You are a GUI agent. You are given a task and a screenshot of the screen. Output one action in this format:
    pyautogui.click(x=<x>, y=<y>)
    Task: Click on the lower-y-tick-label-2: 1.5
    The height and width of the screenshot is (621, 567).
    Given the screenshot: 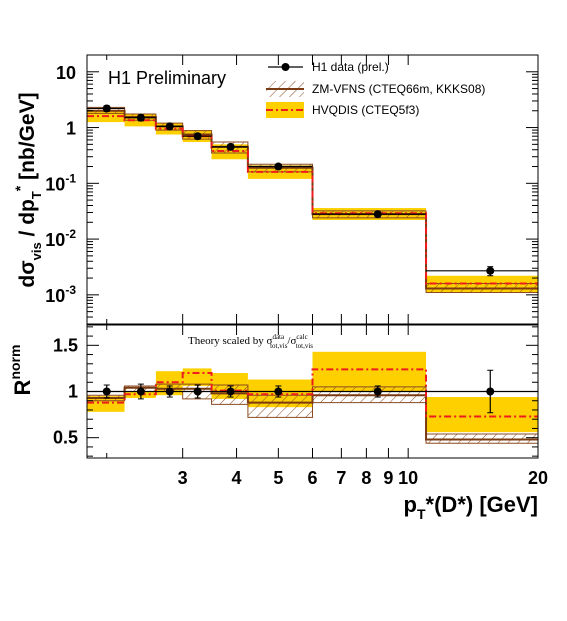 What is the action you would take?
    pyautogui.click(x=65, y=345)
    